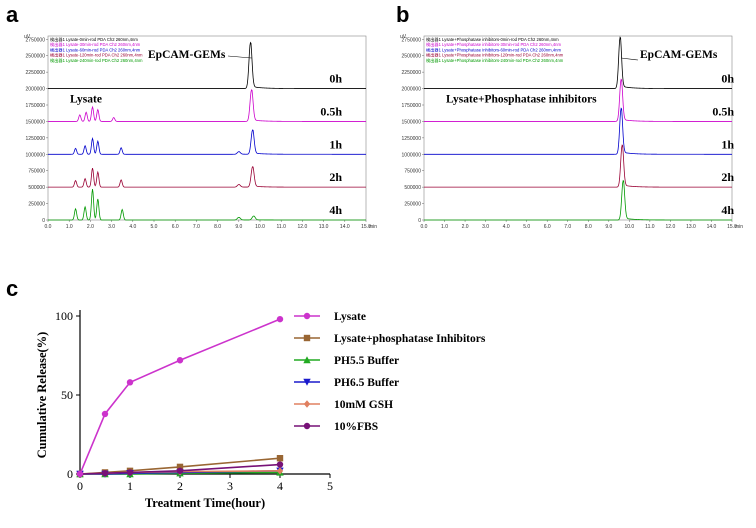 The width and height of the screenshot is (756, 528). I want to click on x-tick-label: 4.0, so click(132, 227).